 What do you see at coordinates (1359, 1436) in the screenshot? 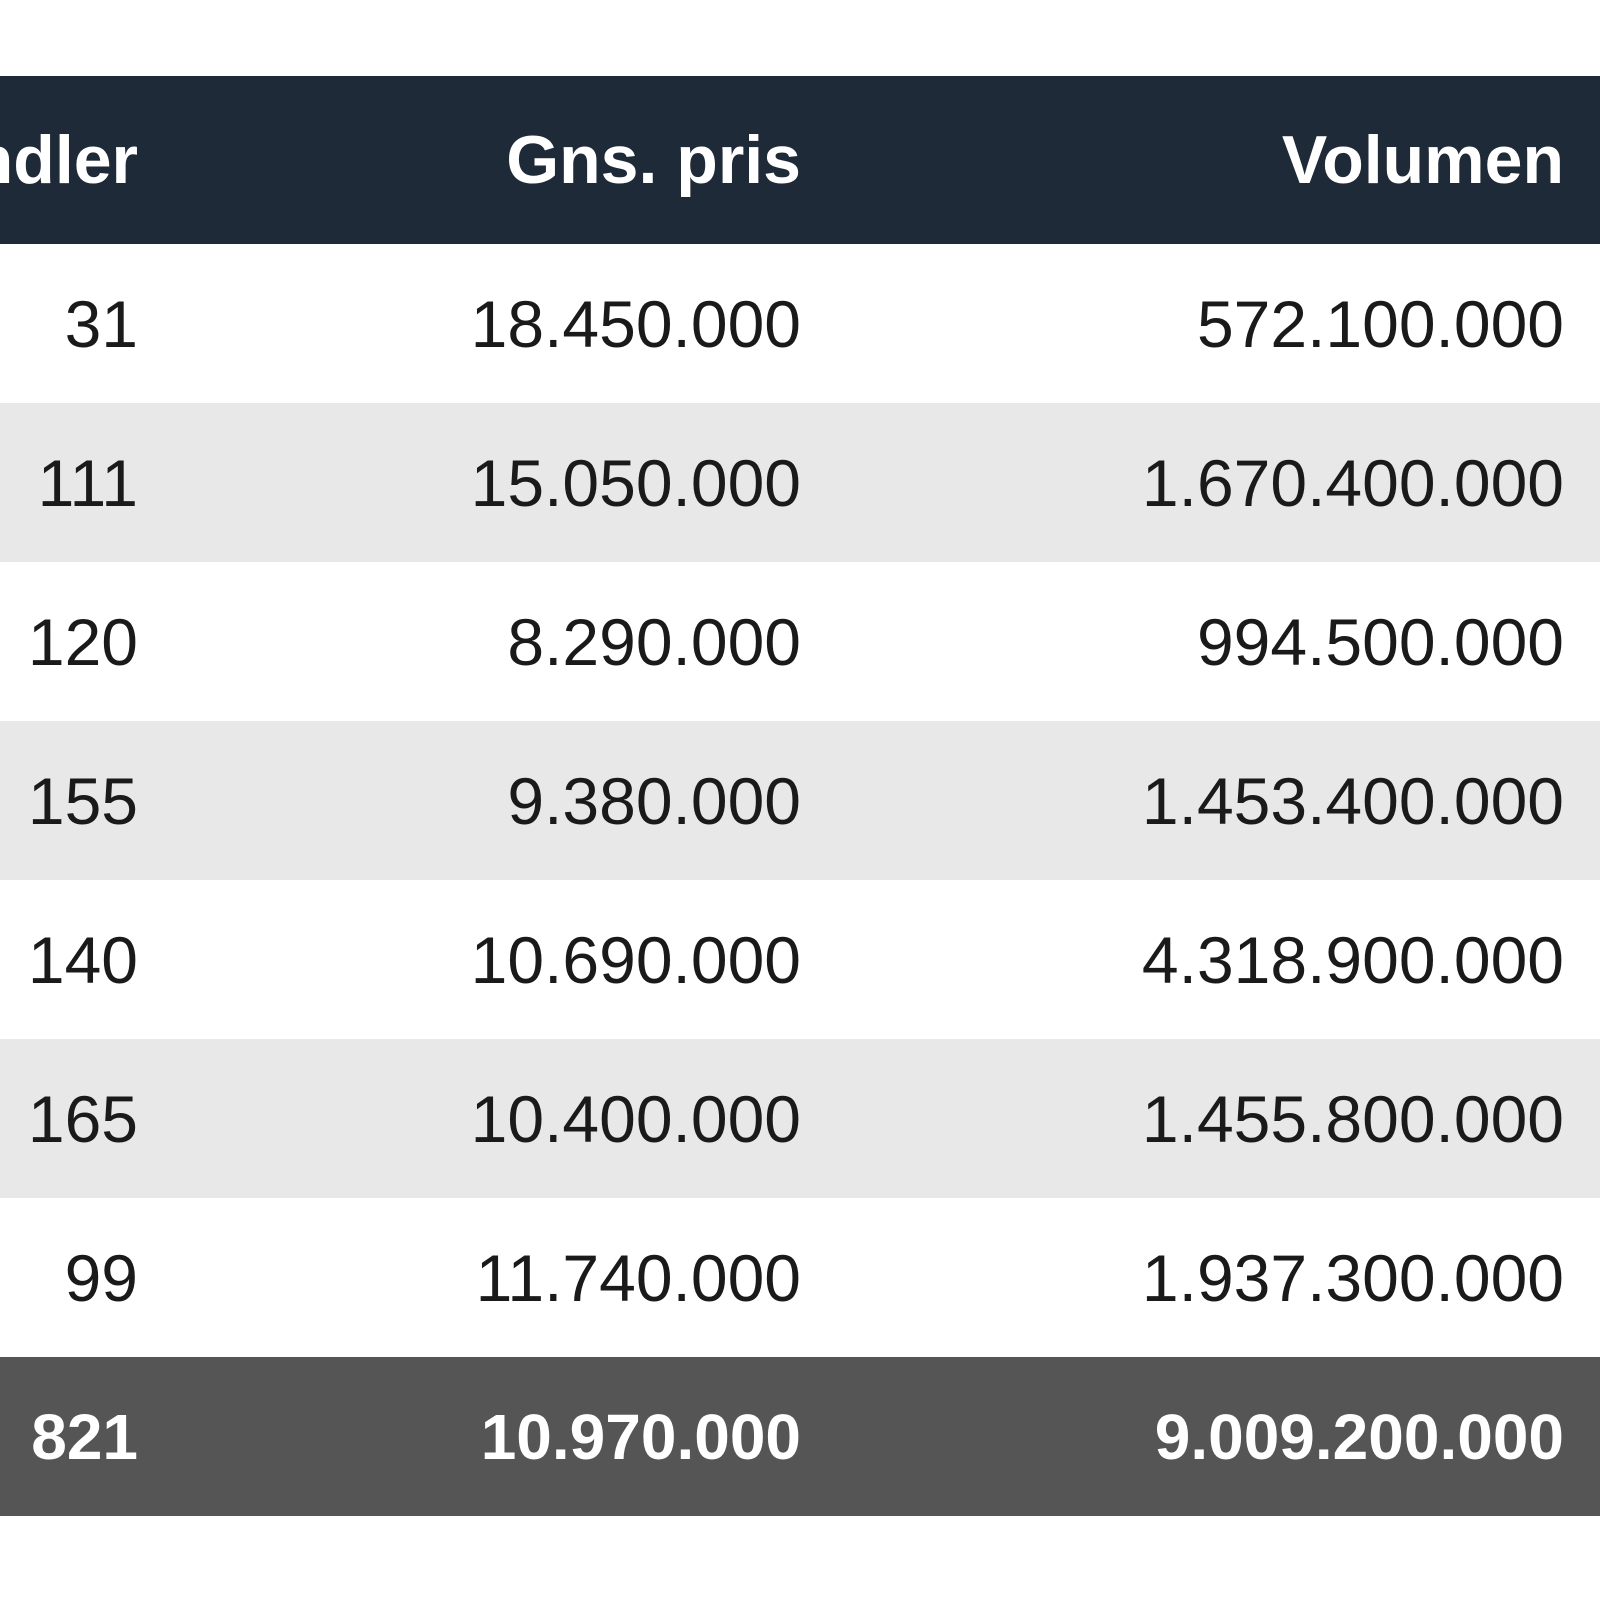
I see `total-volume: 9.009.200.000` at bounding box center [1359, 1436].